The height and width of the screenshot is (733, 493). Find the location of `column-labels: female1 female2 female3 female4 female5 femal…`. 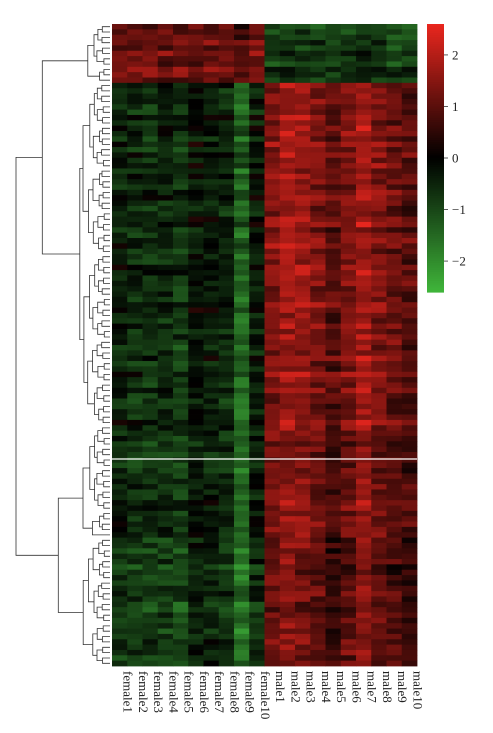

column-labels: female1 female2 female3 female4 female5 femal… is located at coordinates (273, 695).